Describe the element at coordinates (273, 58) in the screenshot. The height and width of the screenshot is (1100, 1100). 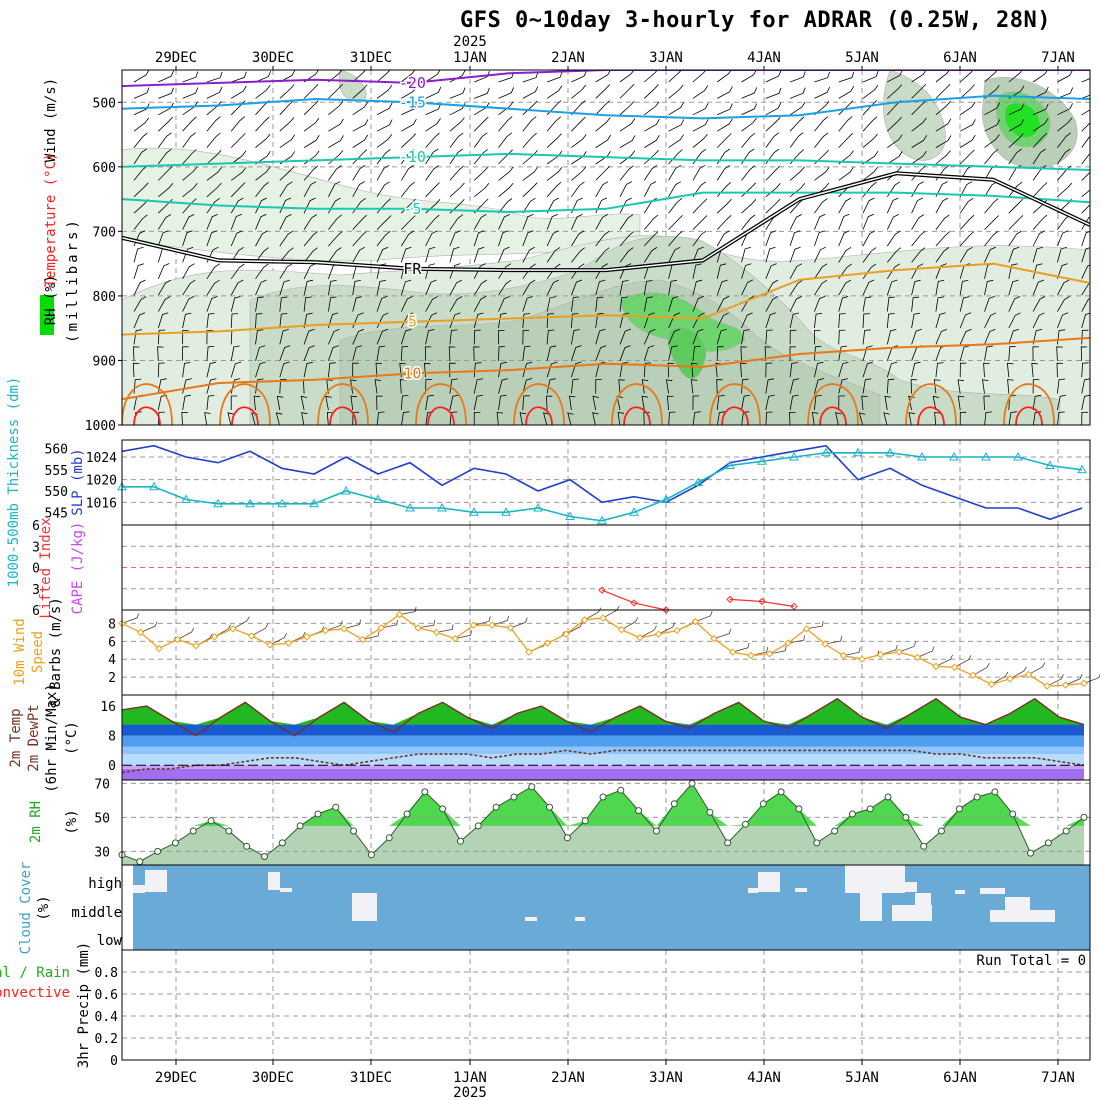
I see `top-date-label: 30DEC` at that location.